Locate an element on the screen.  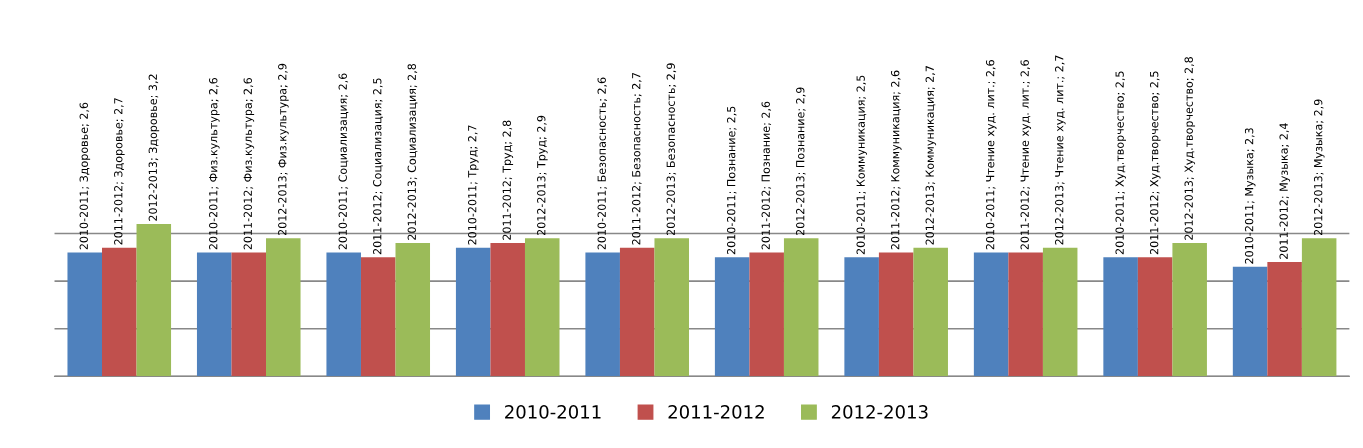
data-label: 2011-2012; Социализация; 2,5 is located at coordinates (378, 166).